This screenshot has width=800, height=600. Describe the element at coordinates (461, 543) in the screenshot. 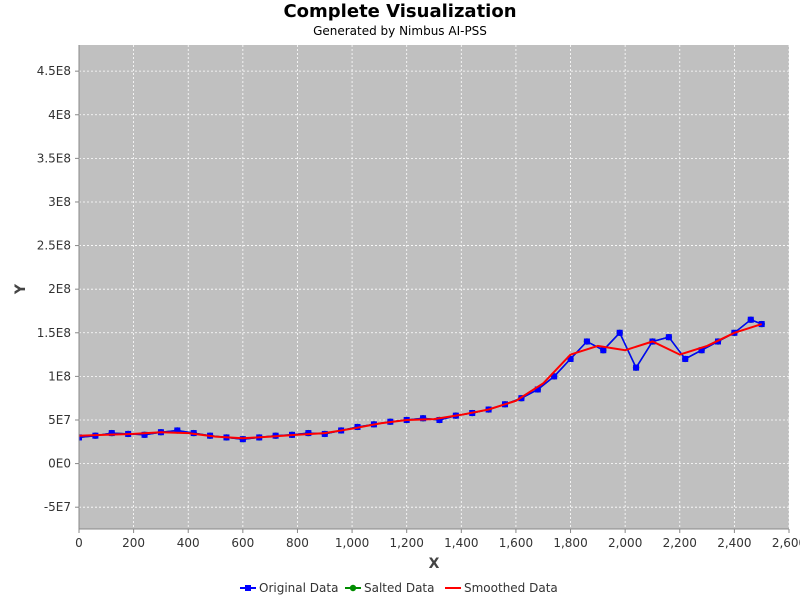

I see `x-tick-label: 1,400` at that location.